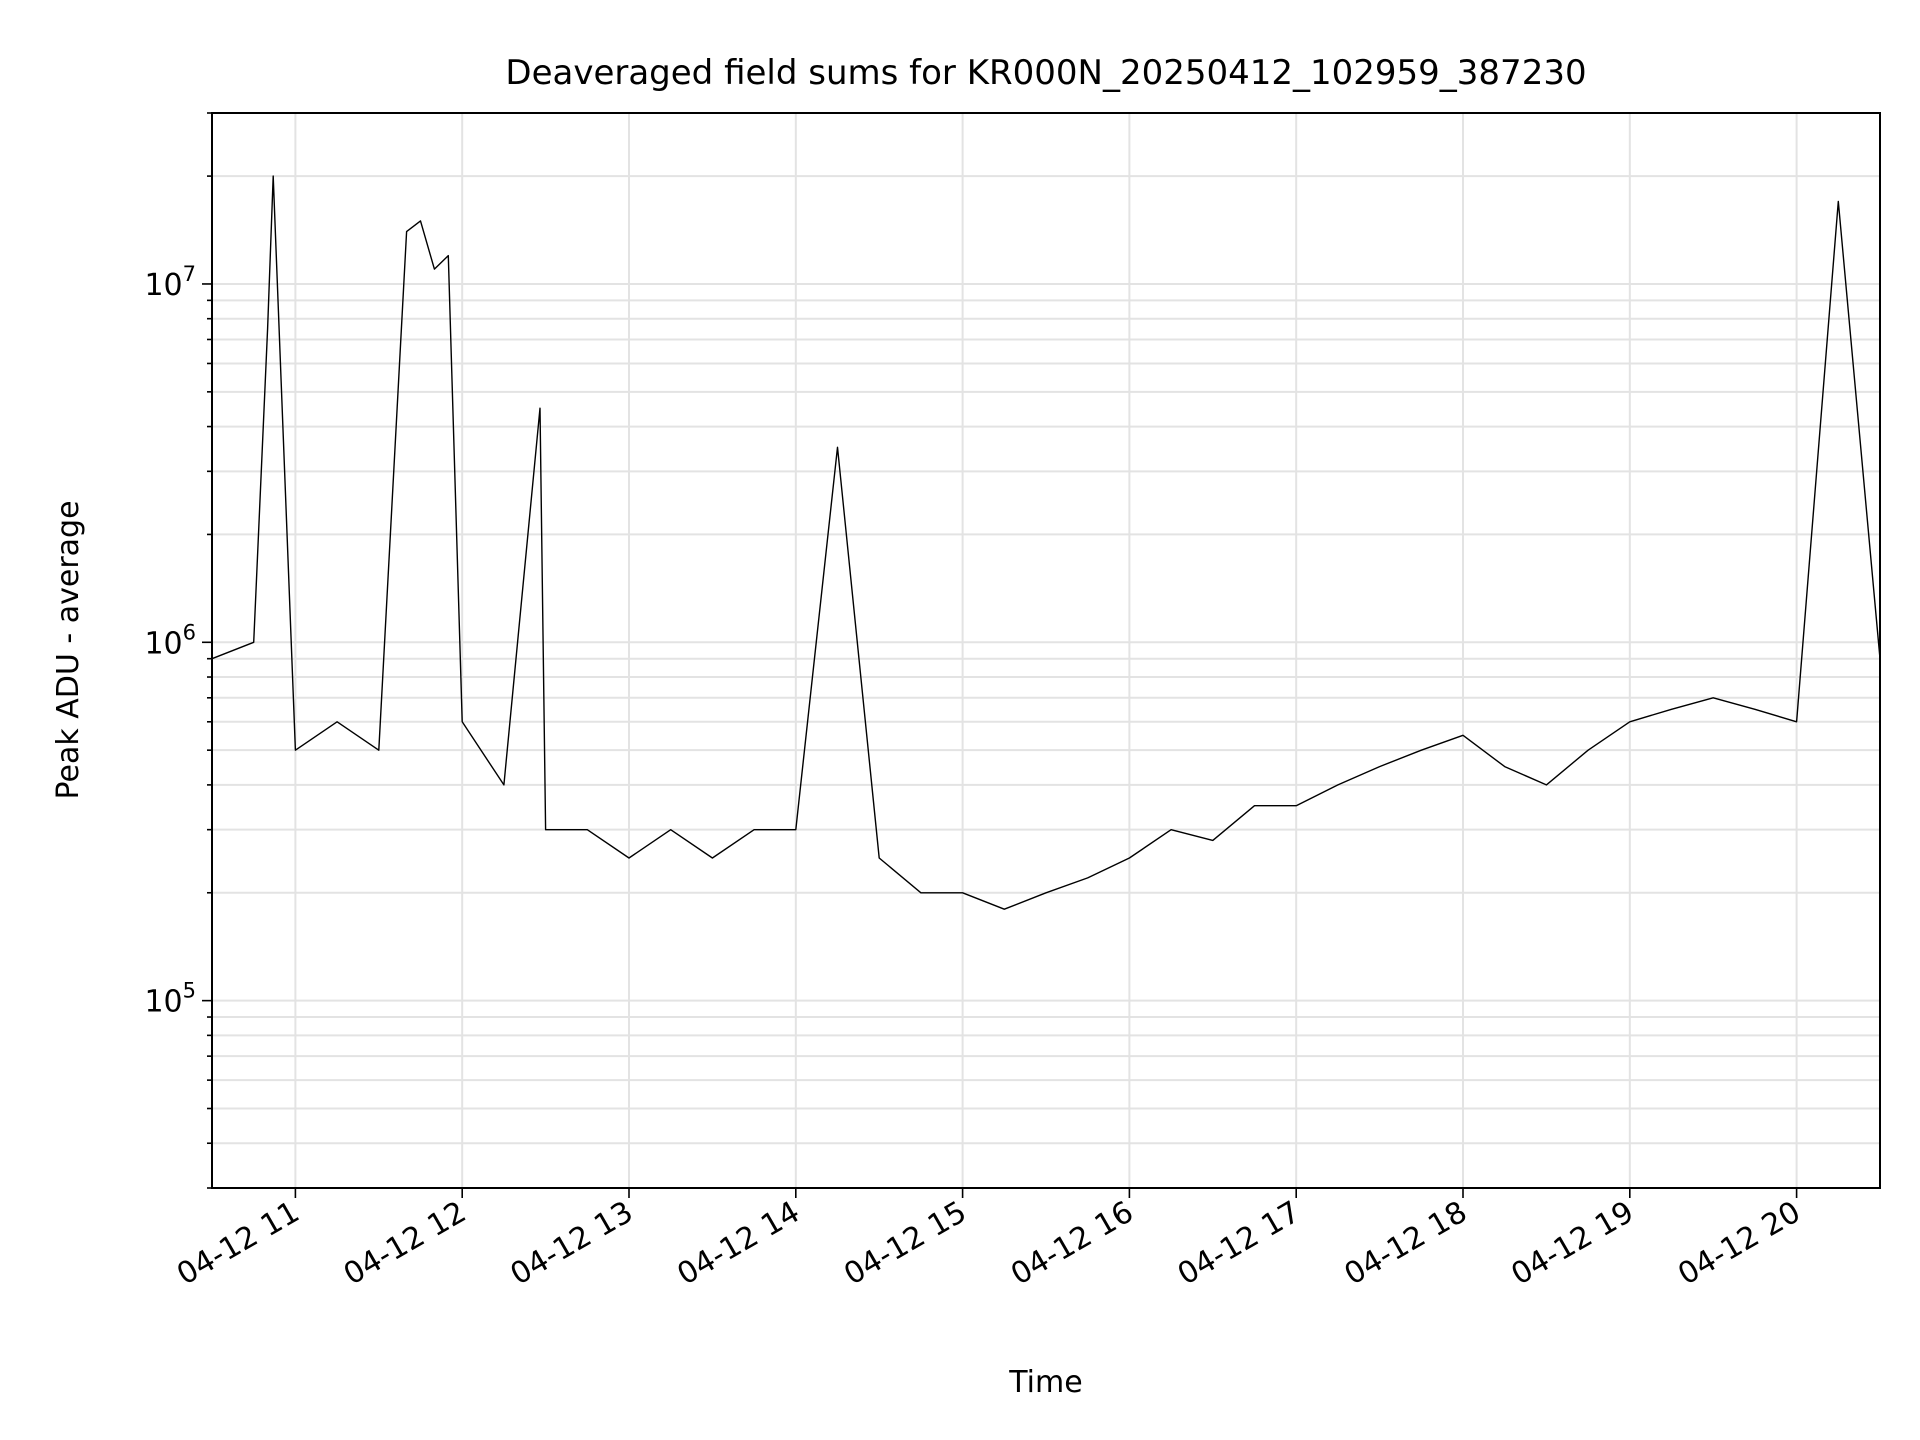  What do you see at coordinates (1406, 1244) in the screenshot?
I see `x-tick-label: 04-12 18` at bounding box center [1406, 1244].